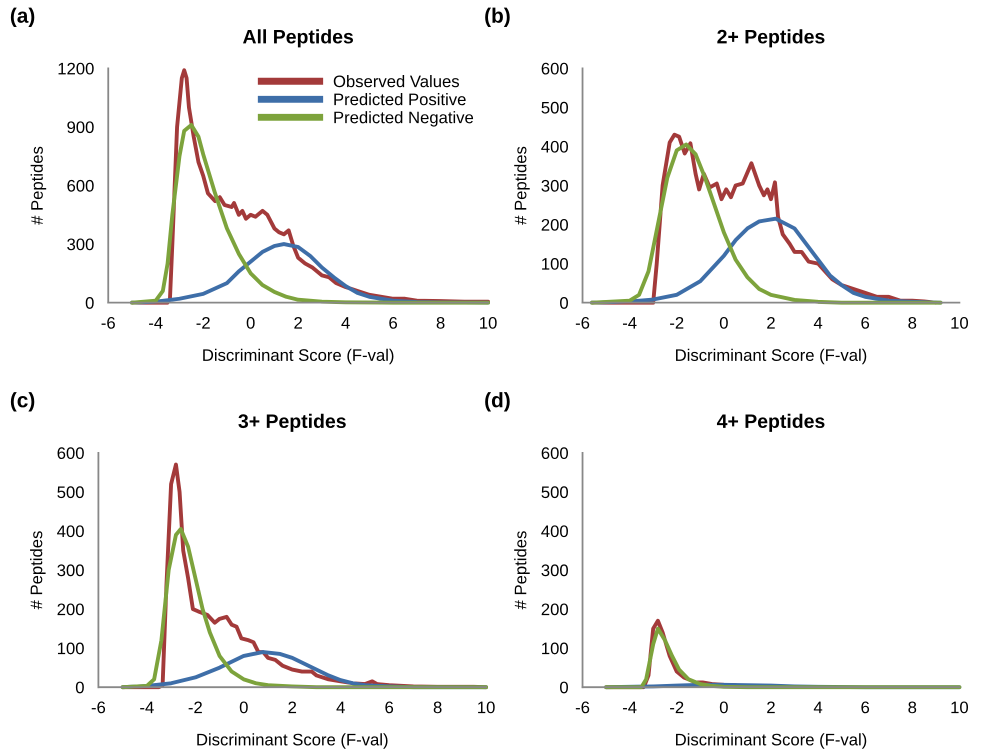 This screenshot has height=751, width=984. I want to click on text: (b), so click(497, 18).